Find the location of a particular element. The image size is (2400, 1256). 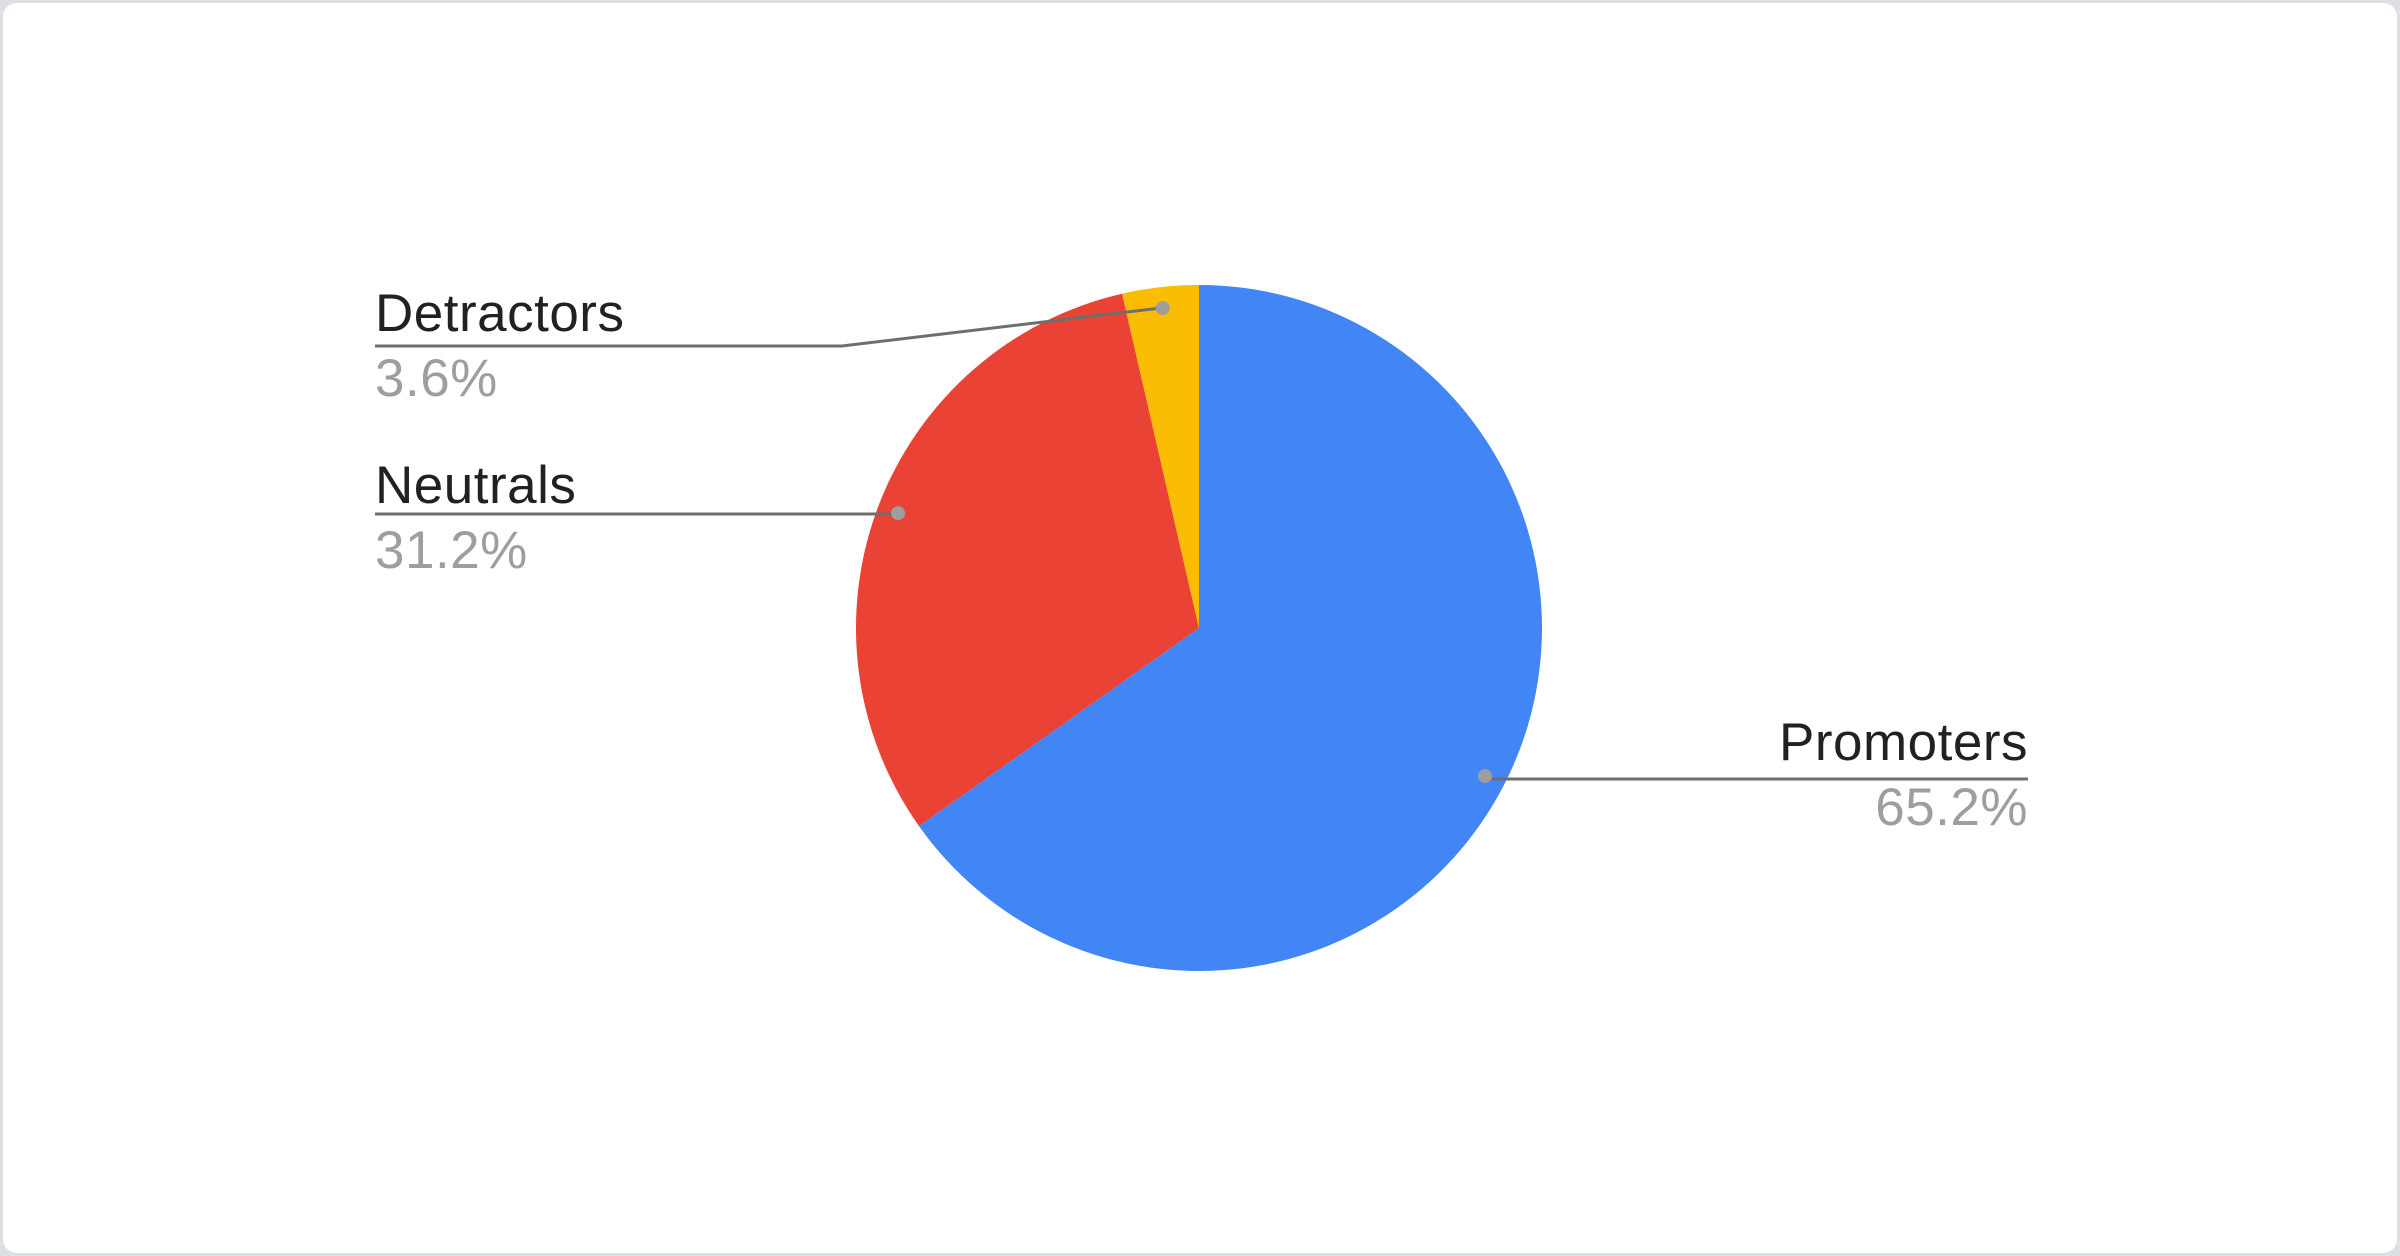

slice-label-promoters: Promoters 65.2% is located at coordinates (1903, 775).